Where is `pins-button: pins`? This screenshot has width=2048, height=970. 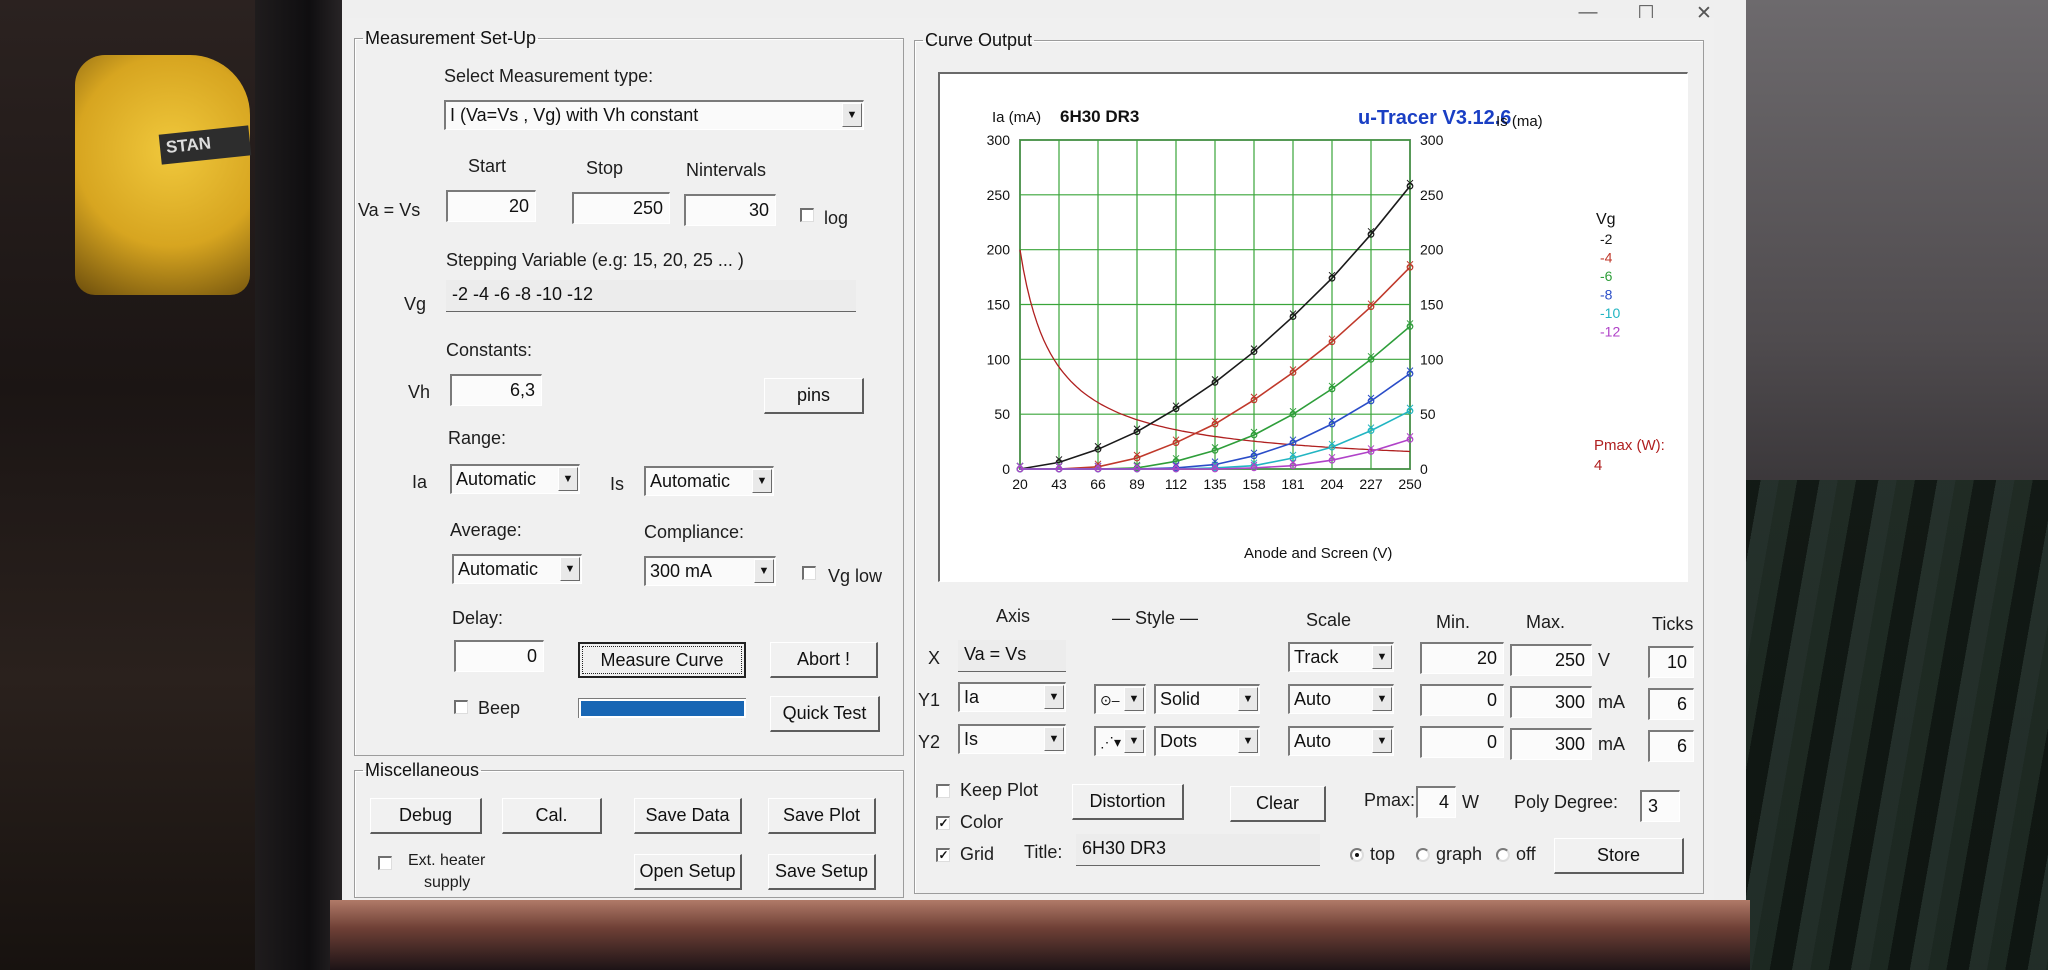 pins-button: pins is located at coordinates (814, 396).